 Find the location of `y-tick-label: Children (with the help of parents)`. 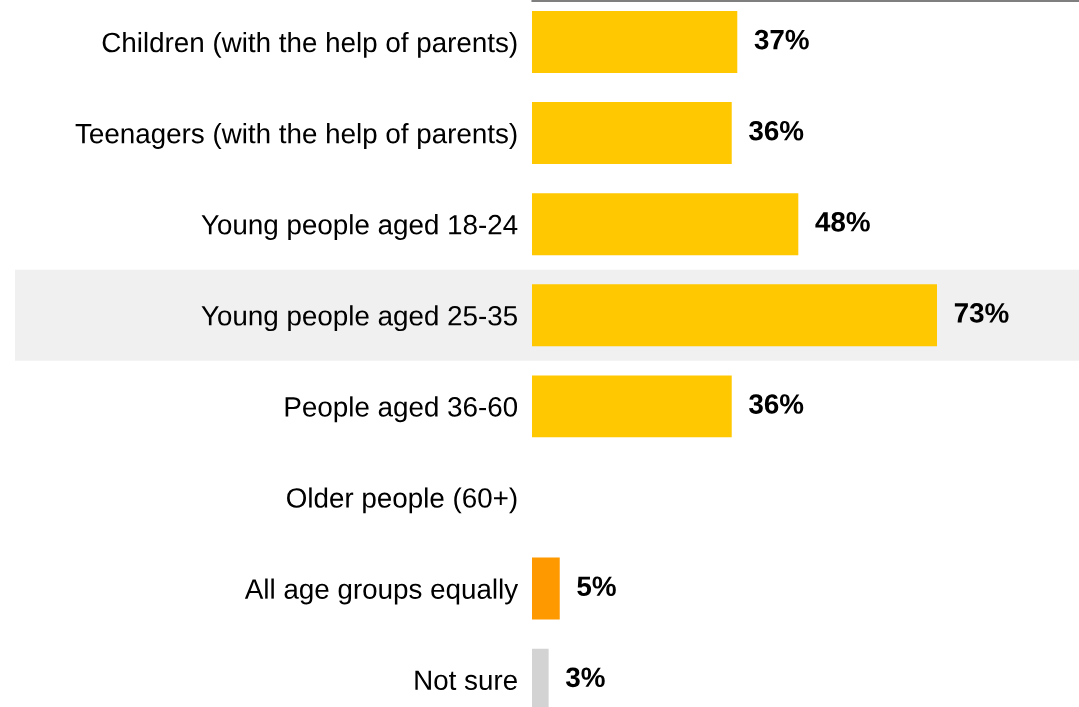

y-tick-label: Children (with the help of parents) is located at coordinates (309, 44).